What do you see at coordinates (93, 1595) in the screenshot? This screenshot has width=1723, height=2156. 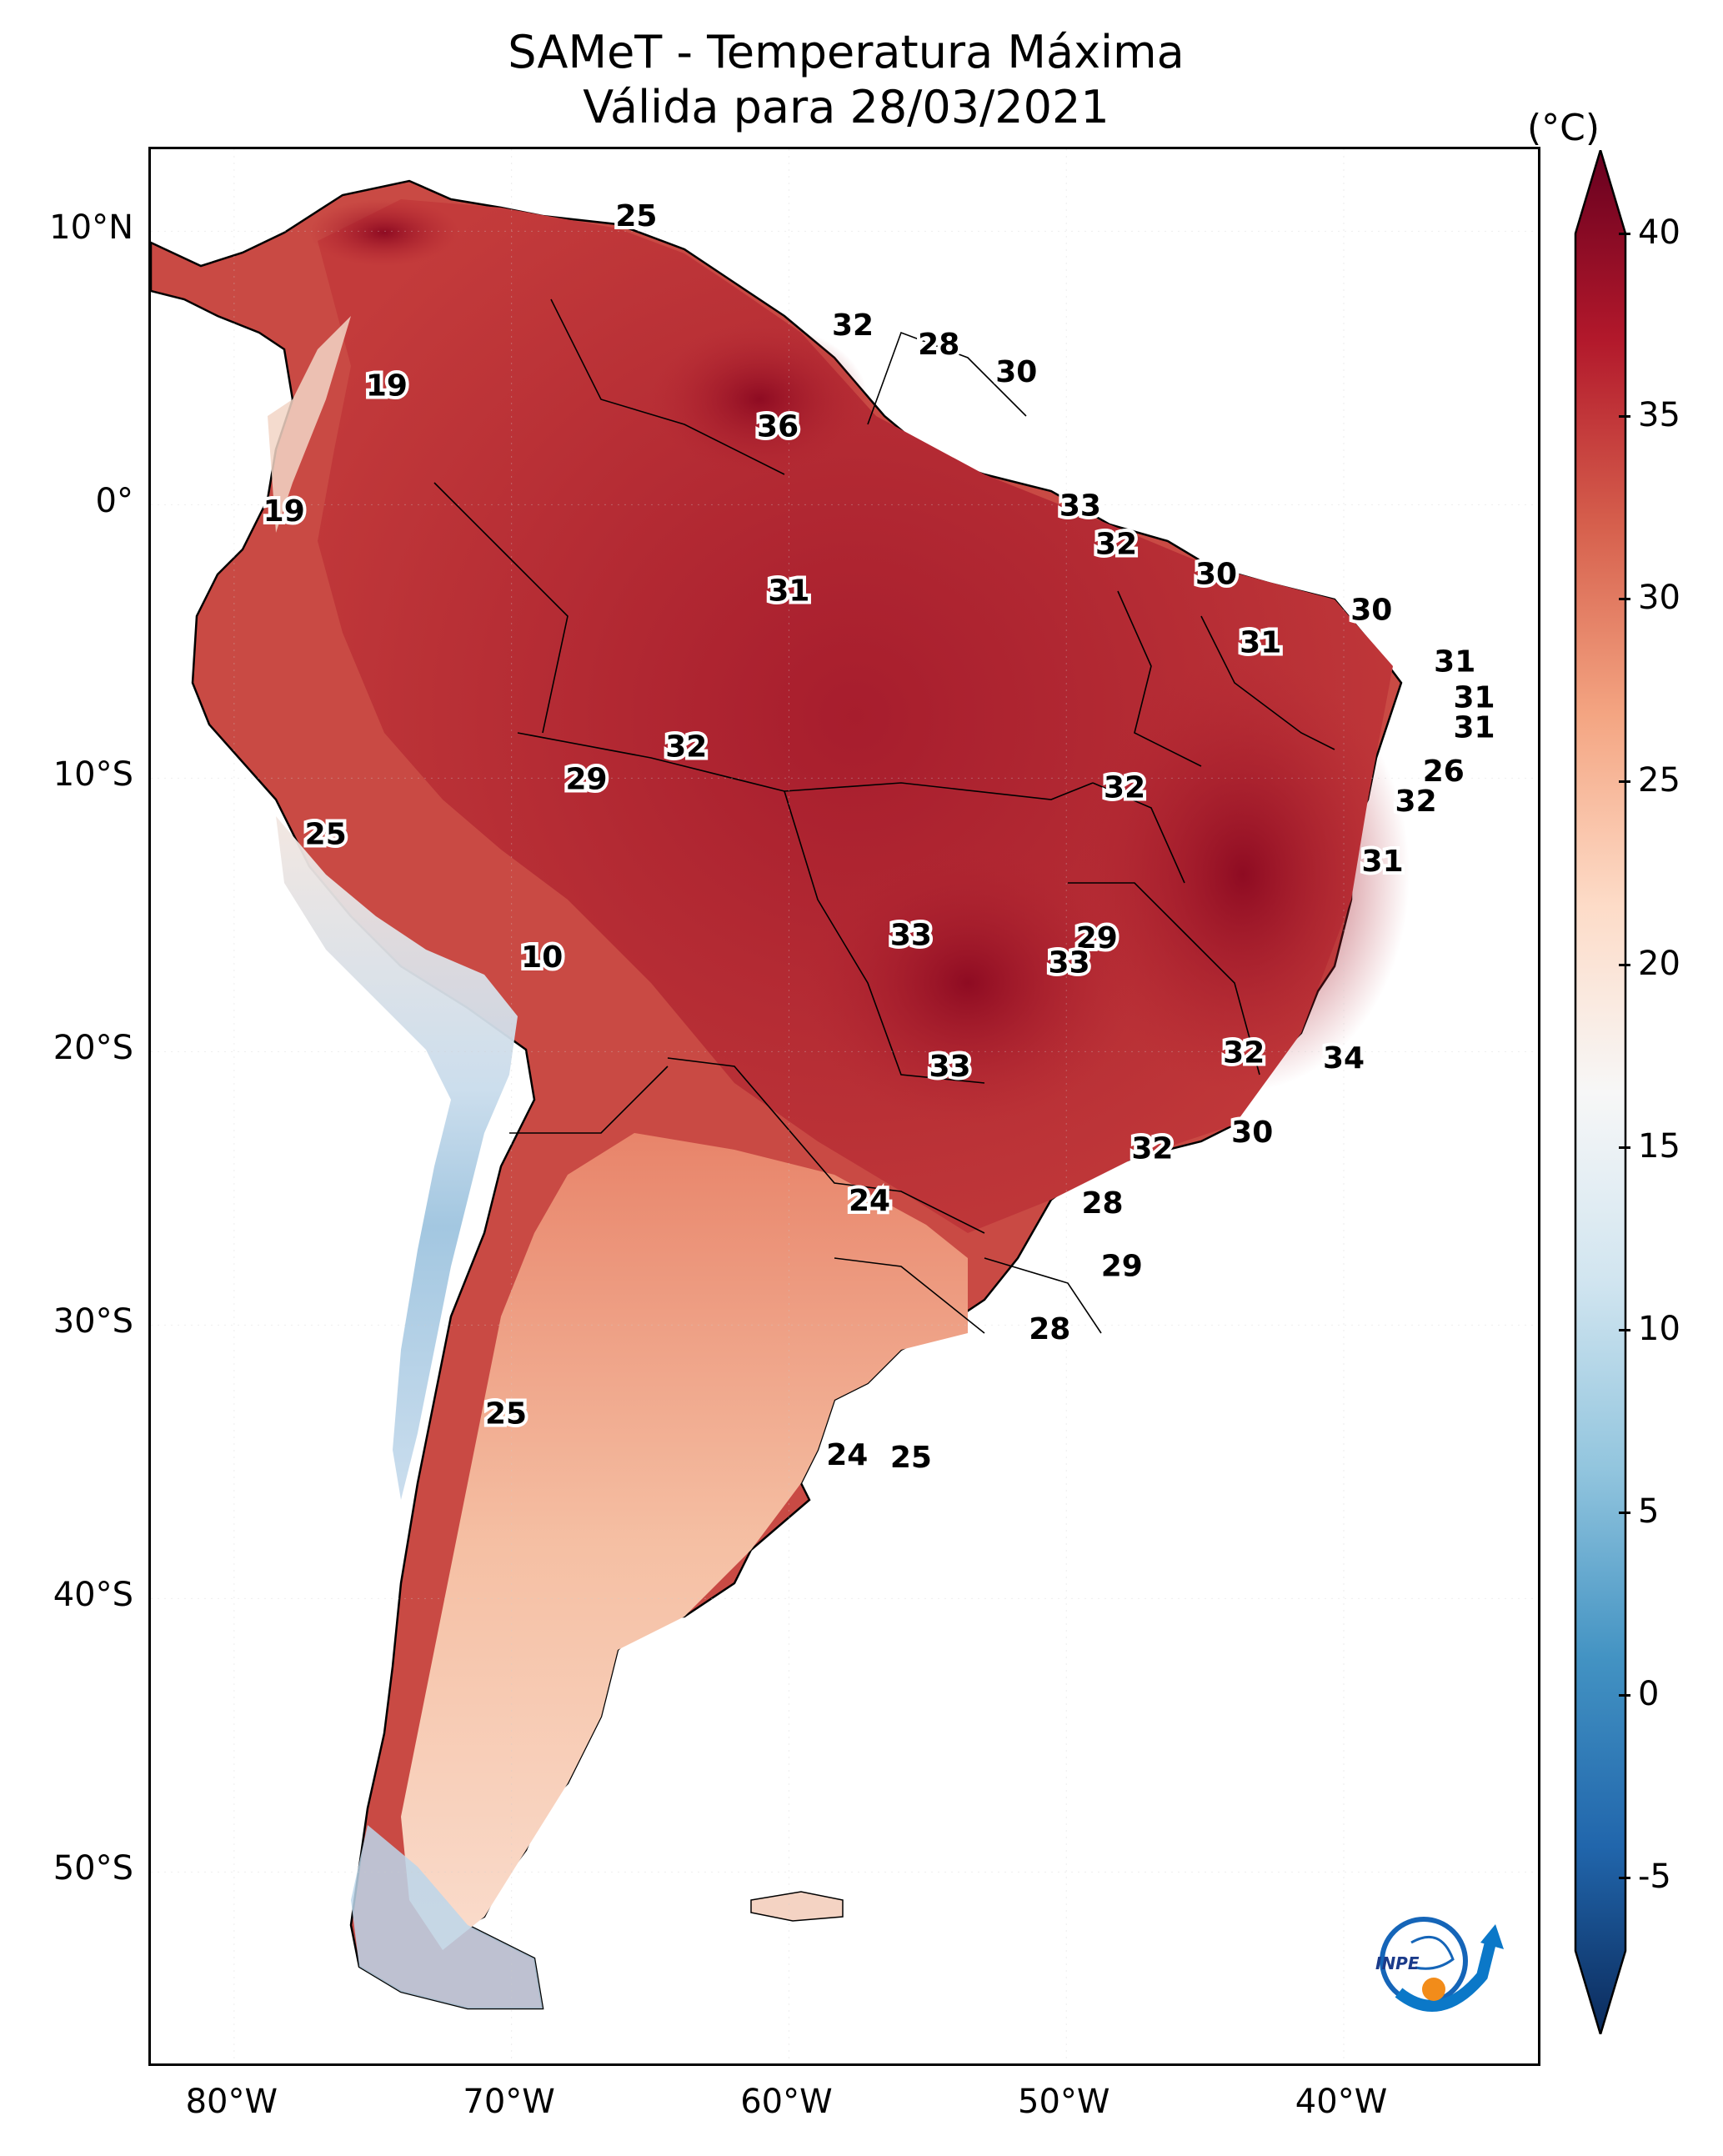 I see `latitude-tick-label: 40°S` at bounding box center [93, 1595].